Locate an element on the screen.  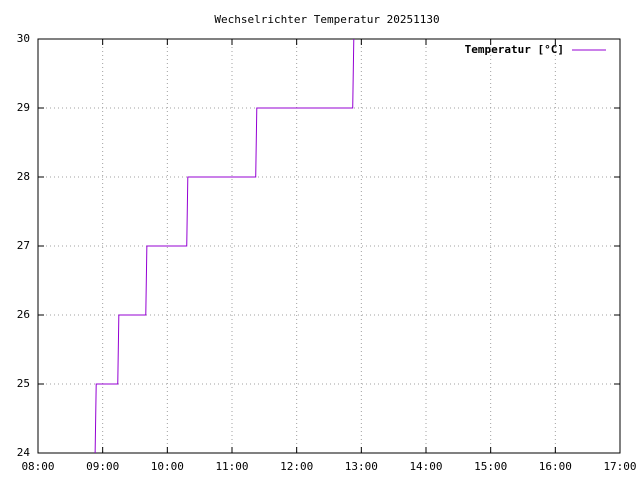
y-tick-label: 28 is located at coordinates (23, 176).